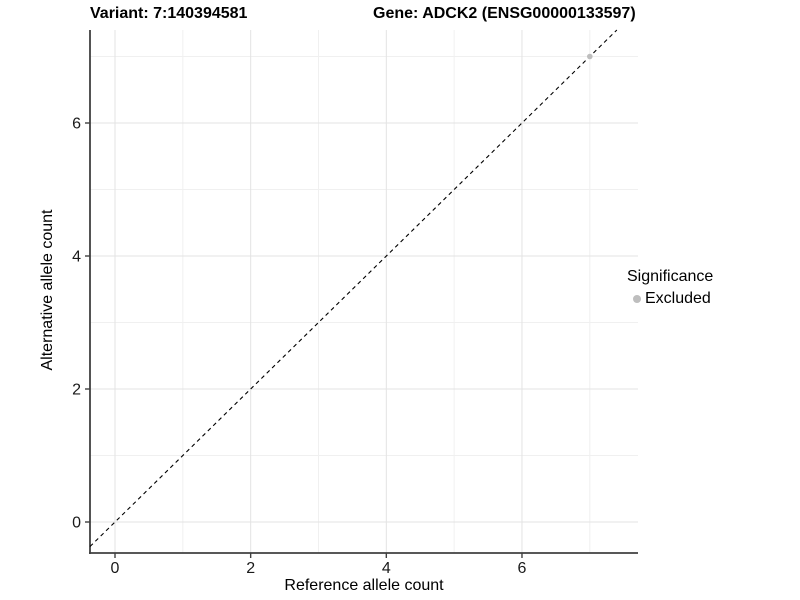 This screenshot has width=800, height=600. I want to click on legend-item-excluded: Excluded, so click(670, 298).